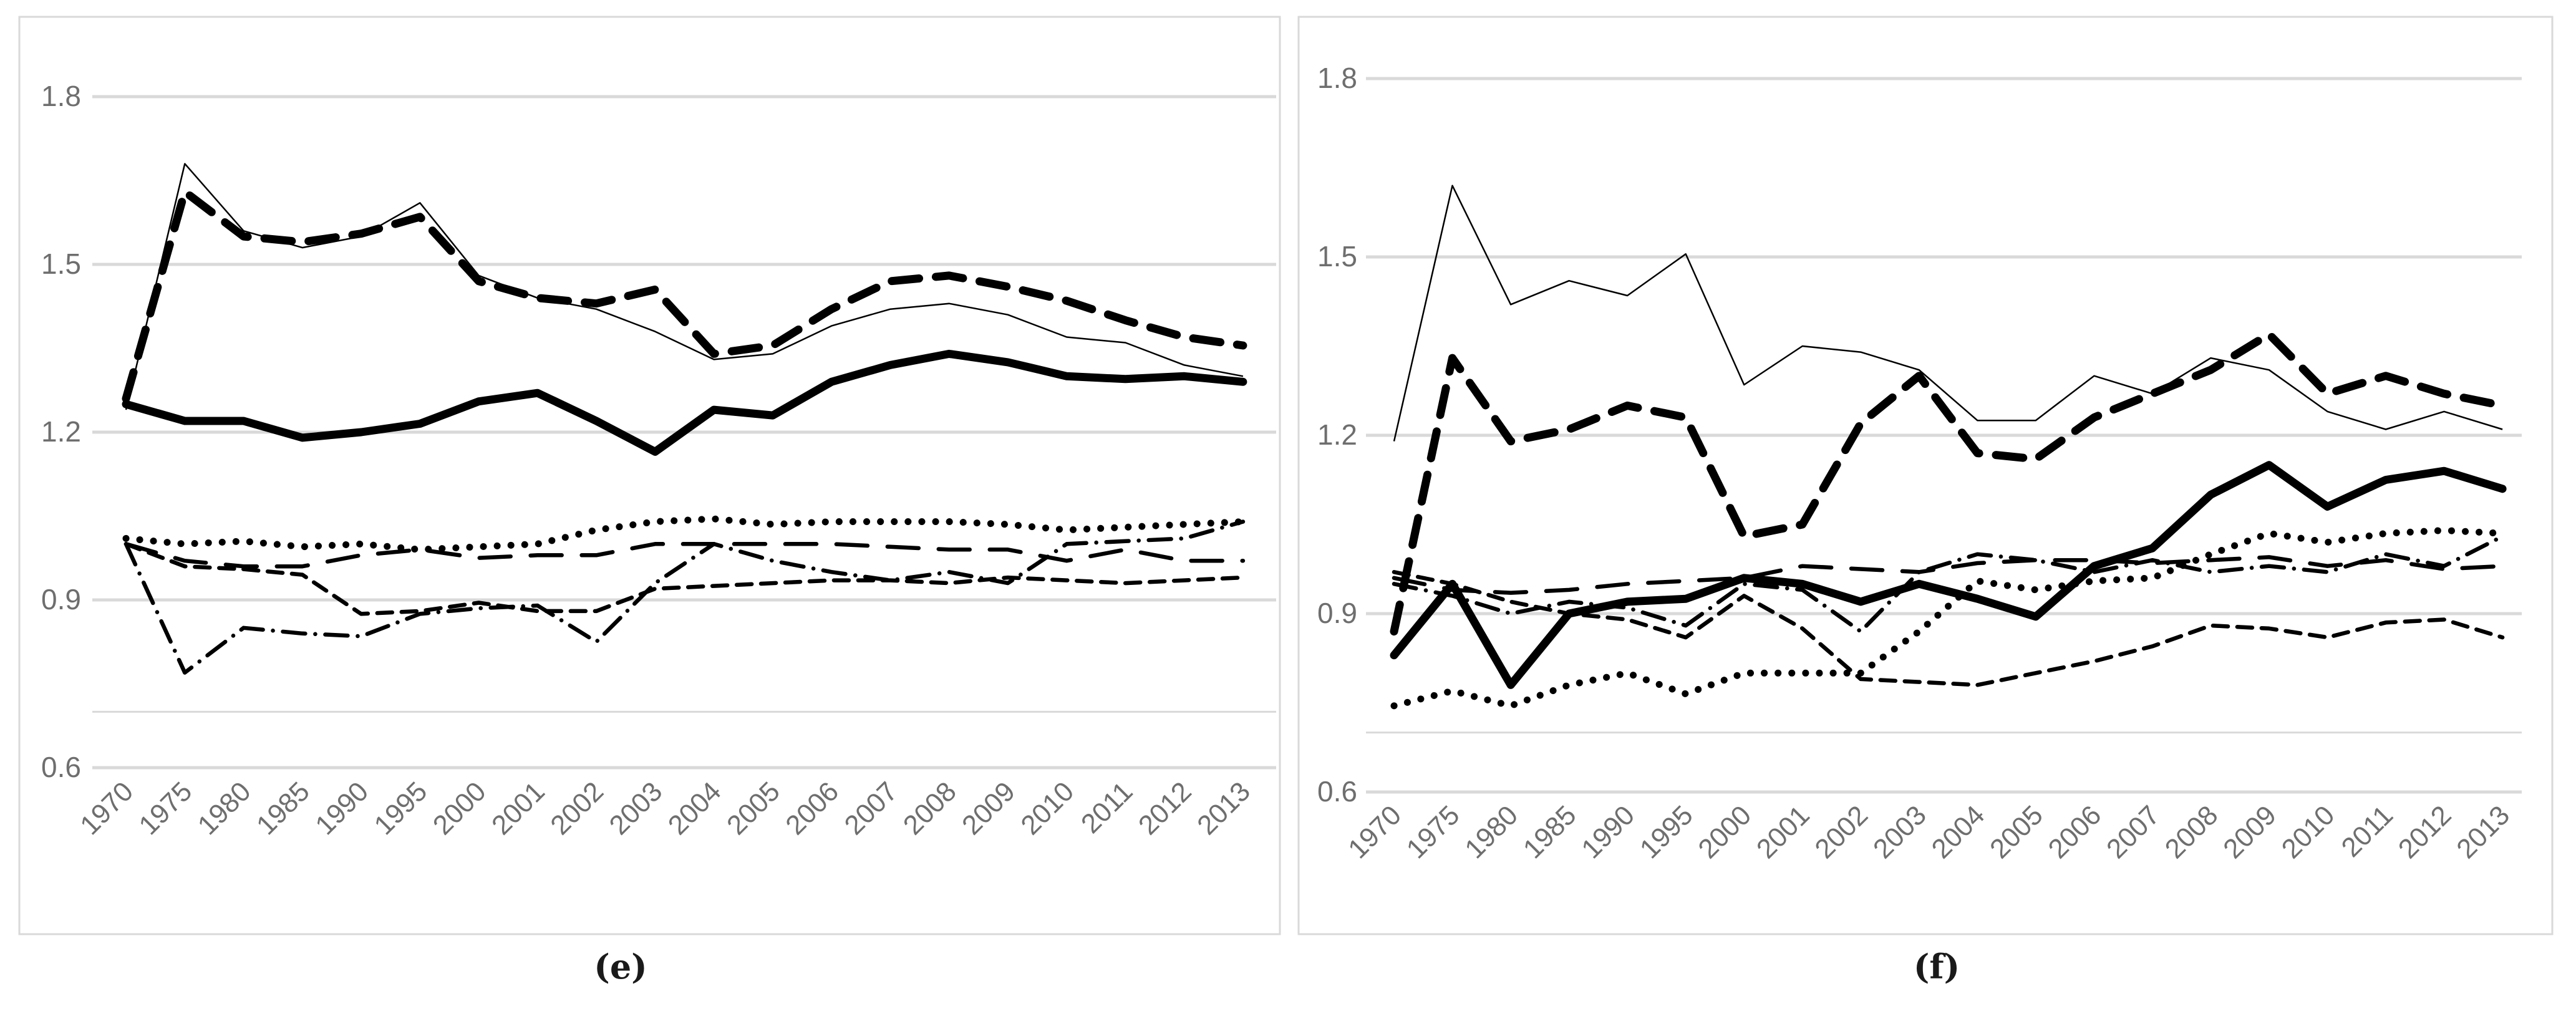  What do you see at coordinates (1841, 831) in the screenshot?
I see `chart-f-x-tick-label-2002: 2002` at bounding box center [1841, 831].